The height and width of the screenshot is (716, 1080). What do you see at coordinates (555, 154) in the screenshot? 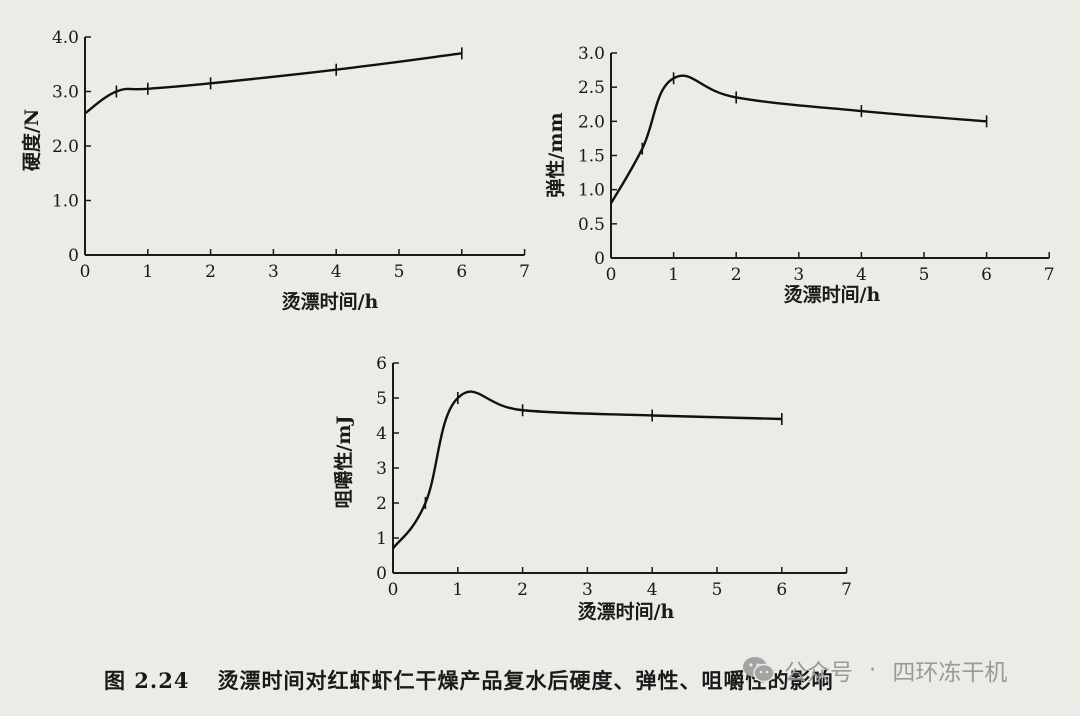
I see `y-axis-title: 弹性/mm` at bounding box center [555, 154].